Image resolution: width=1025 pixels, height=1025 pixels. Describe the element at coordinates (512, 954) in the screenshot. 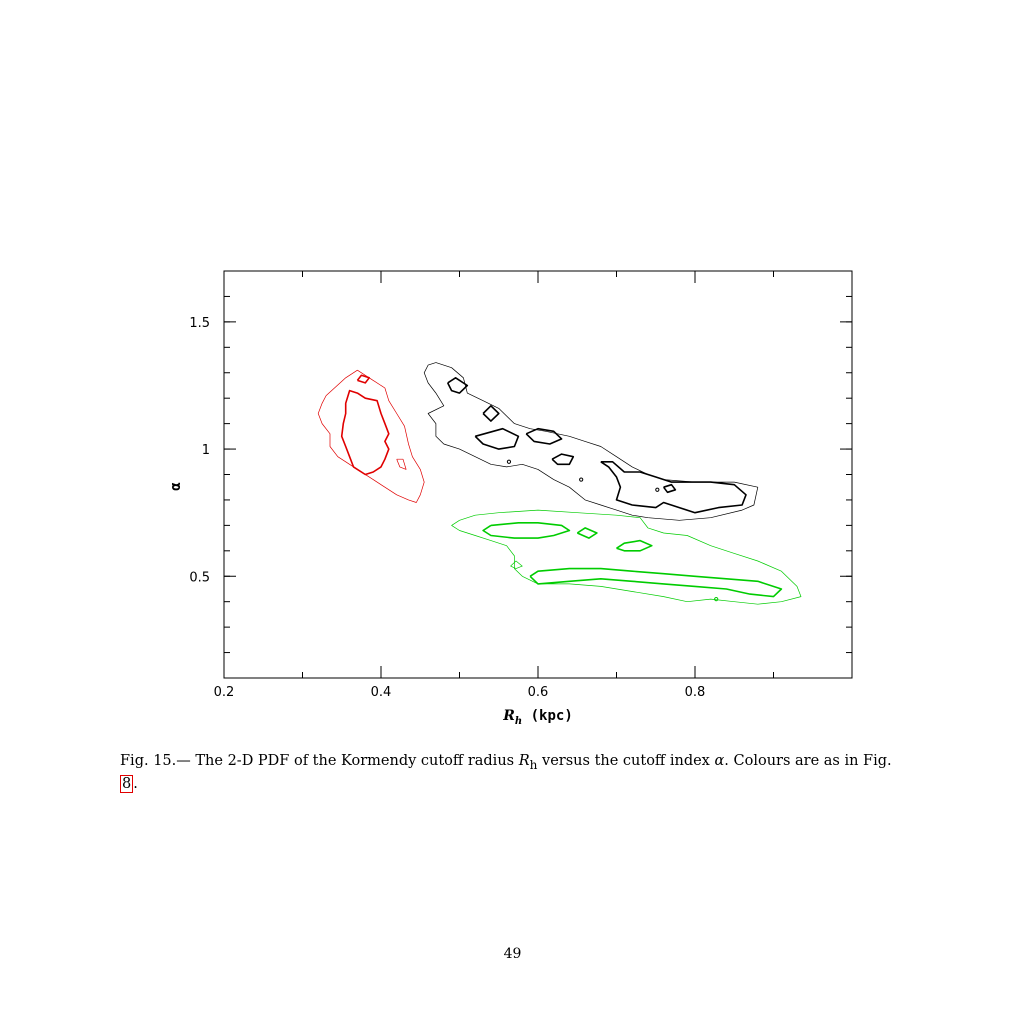

I see `page-number: 49` at that location.